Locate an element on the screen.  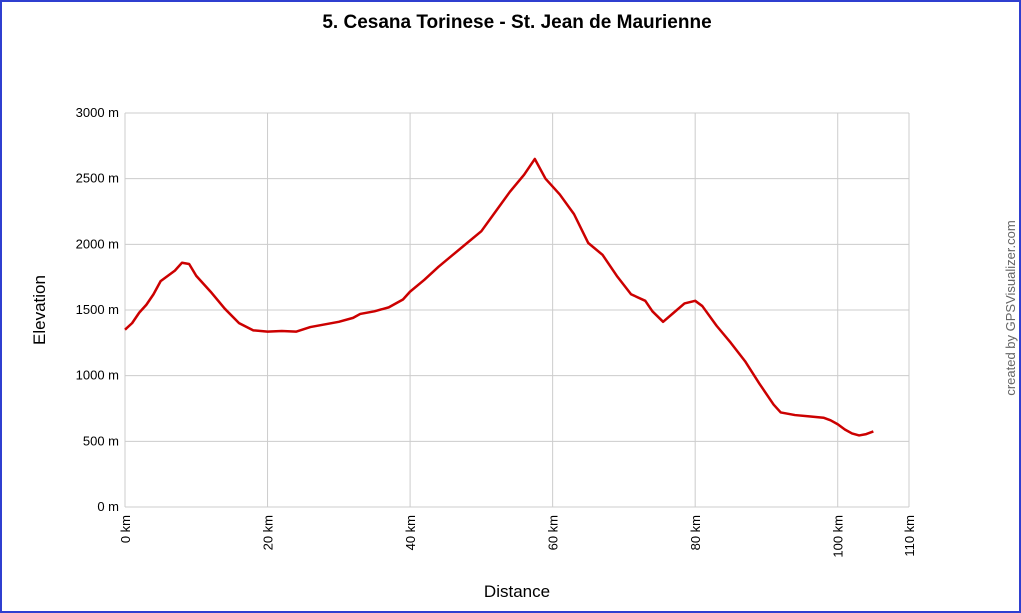
x-tick-label: 100 km is located at coordinates (838, 536).